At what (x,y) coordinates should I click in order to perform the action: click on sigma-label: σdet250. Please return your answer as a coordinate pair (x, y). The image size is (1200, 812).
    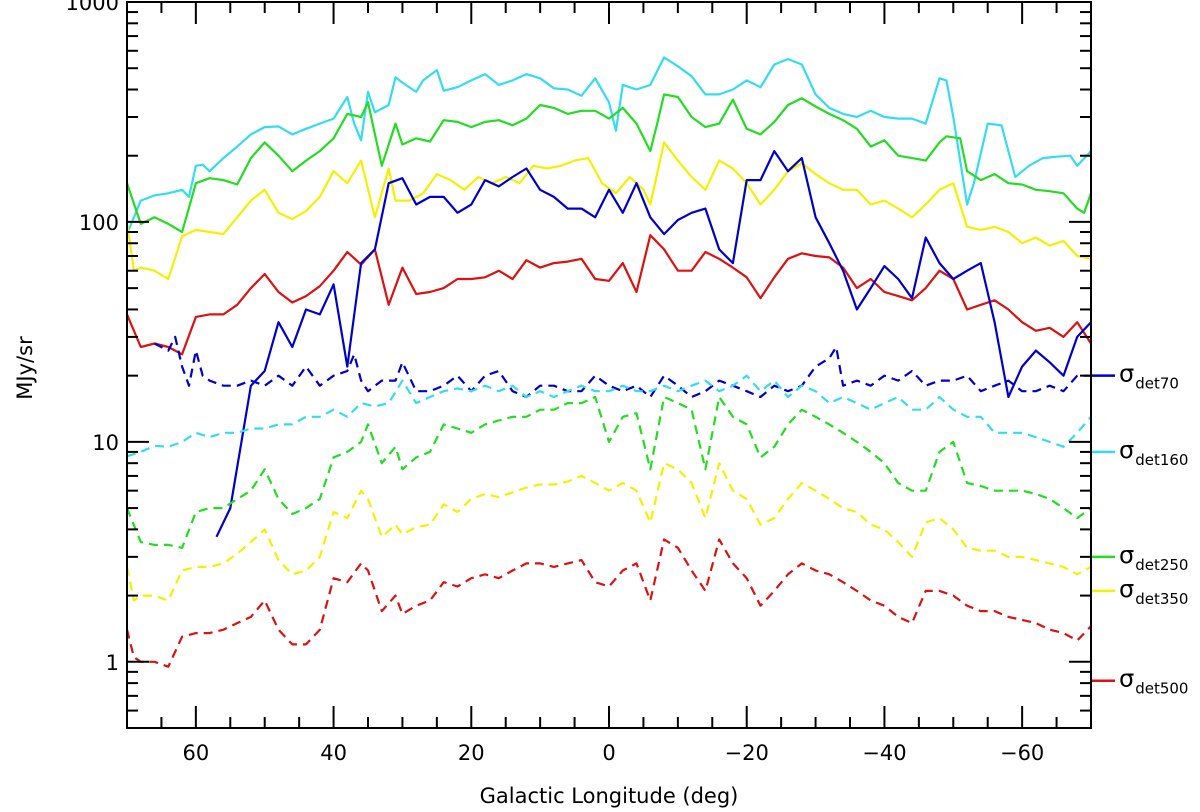
    Looking at the image, I should click on (1153, 557).